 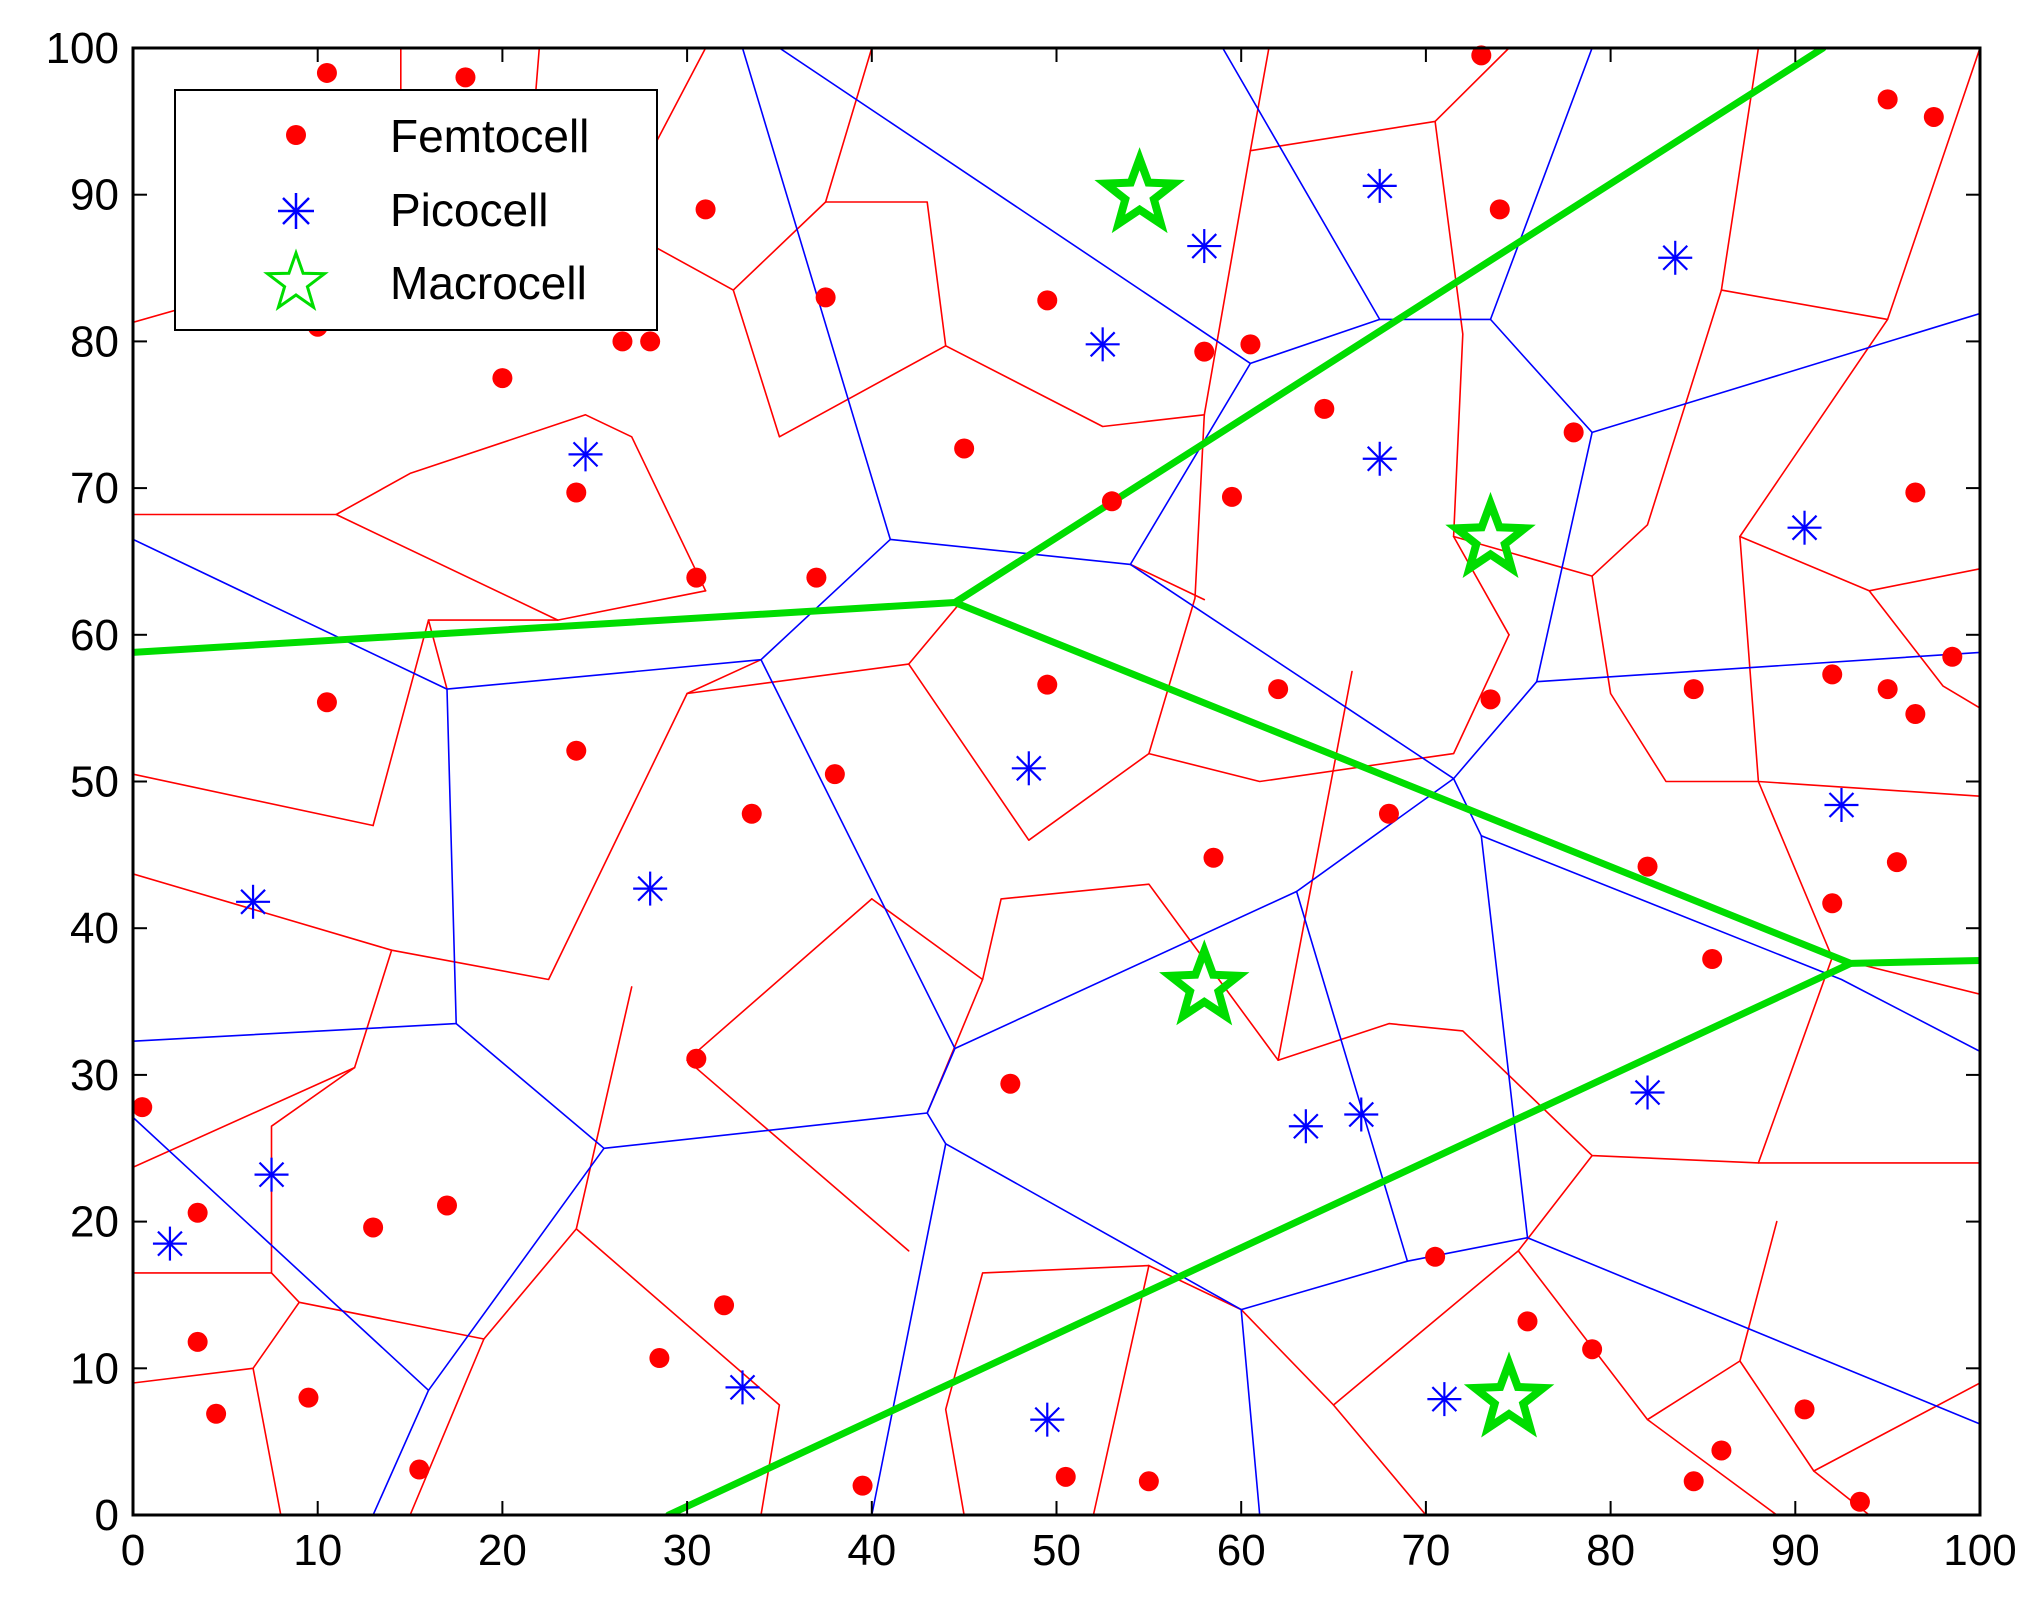 What do you see at coordinates (133, 1550) in the screenshot?
I see `x-tick-label-0: 0` at bounding box center [133, 1550].